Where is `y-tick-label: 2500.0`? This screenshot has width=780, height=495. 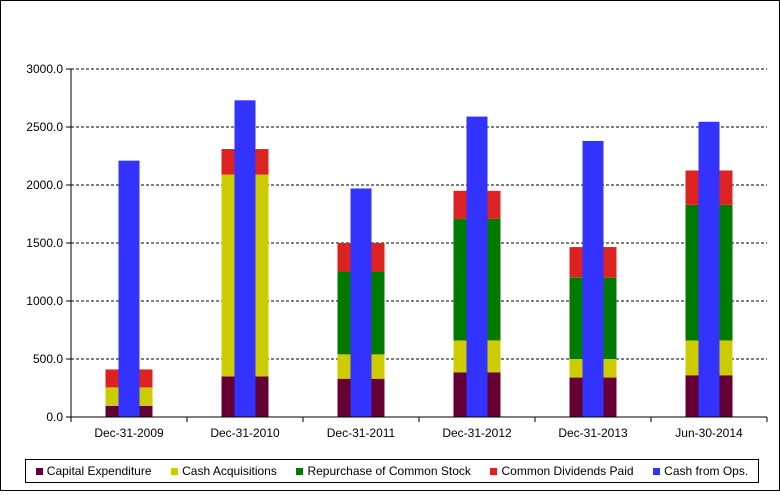 y-tick-label: 2500.0 is located at coordinates (44, 127).